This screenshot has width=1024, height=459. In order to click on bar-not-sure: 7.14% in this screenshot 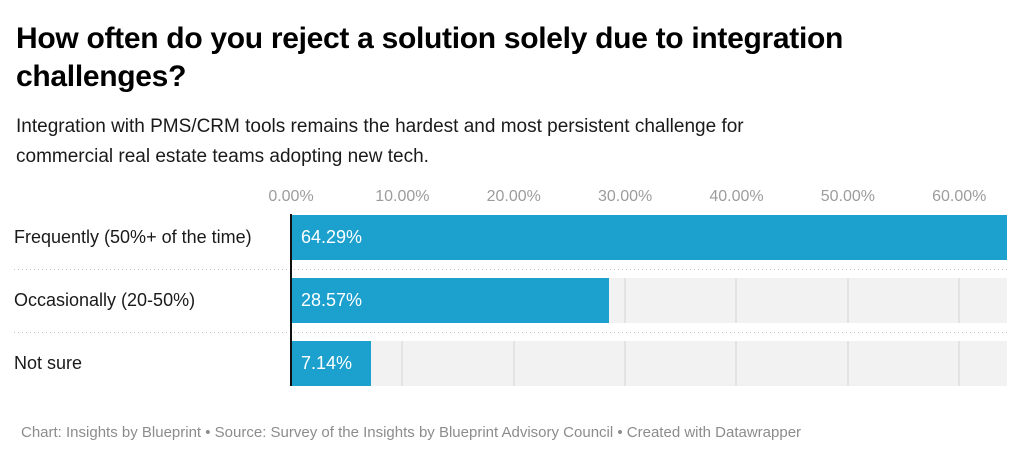, I will do `click(331, 363)`.